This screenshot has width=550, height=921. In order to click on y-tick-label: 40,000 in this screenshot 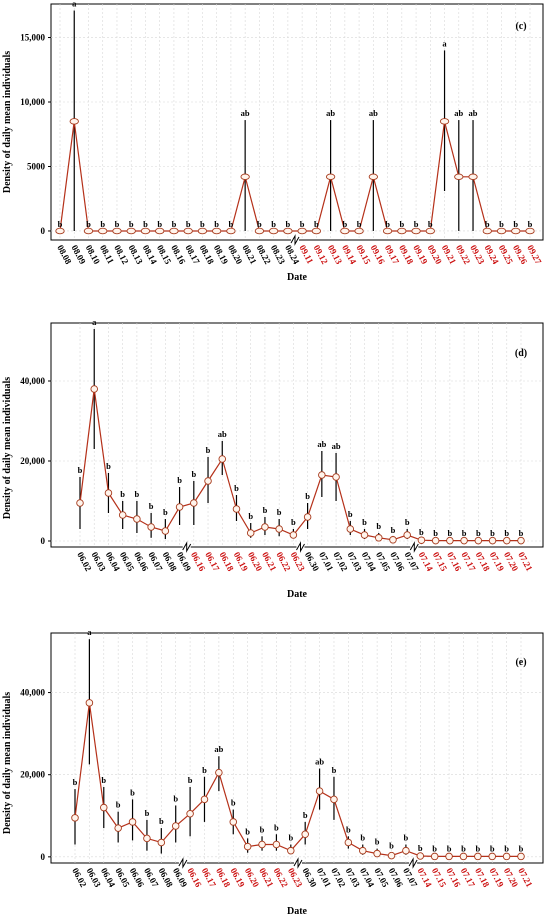, I will do `click(32, 693)`.